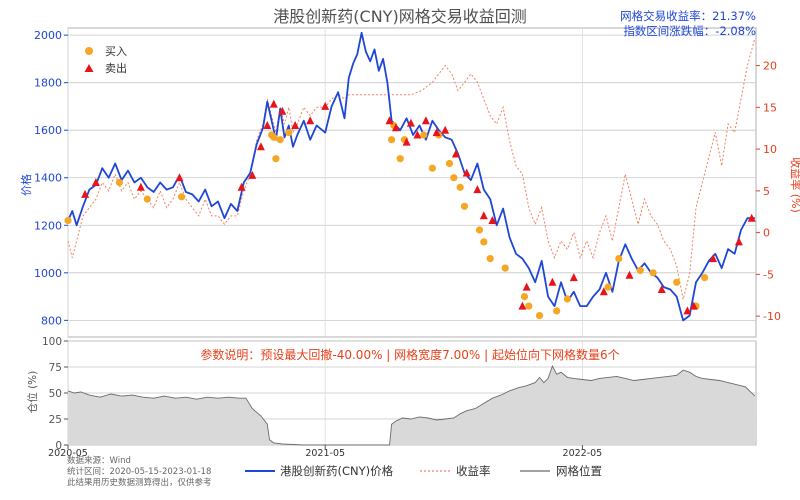 This screenshot has height=500, width=800. I want to click on x-axis-ticks: 2020-05 2021-05 2022-05, so click(325, 452).